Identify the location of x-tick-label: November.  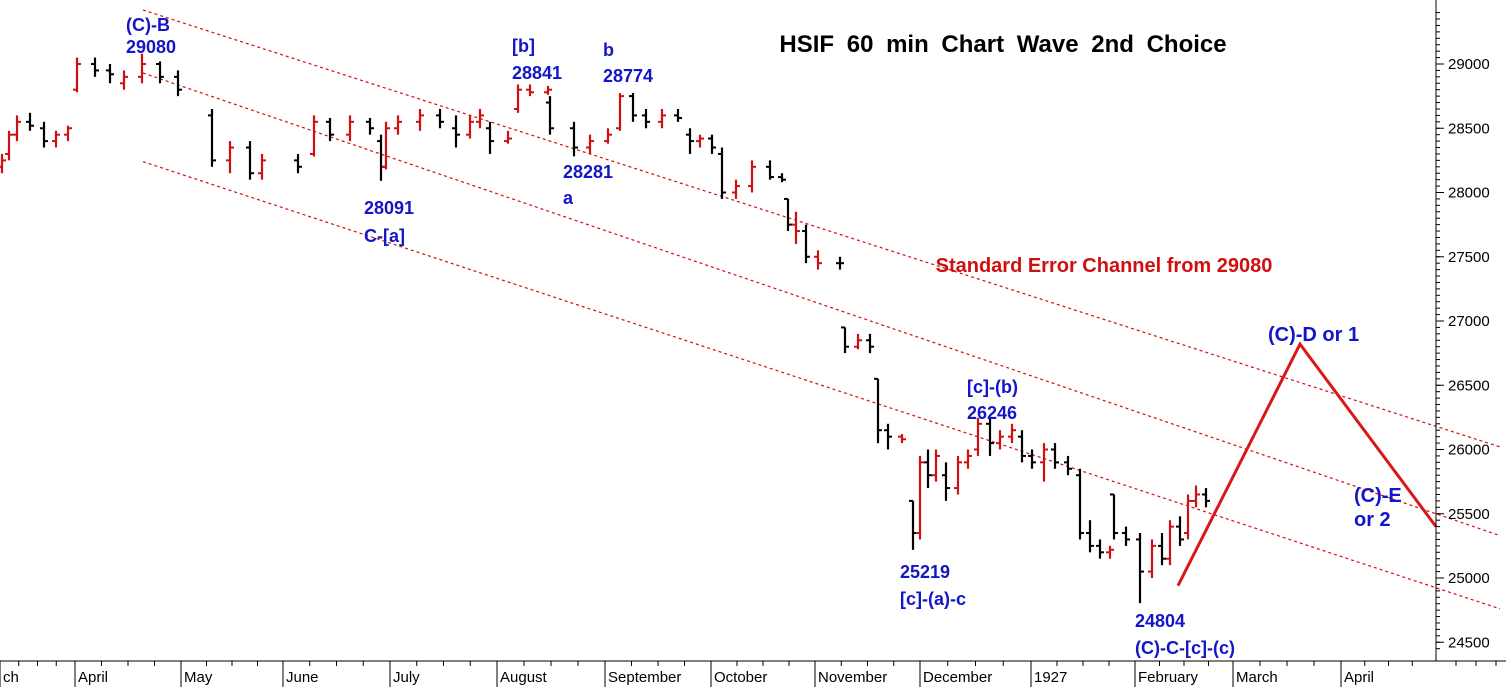
(852, 677).